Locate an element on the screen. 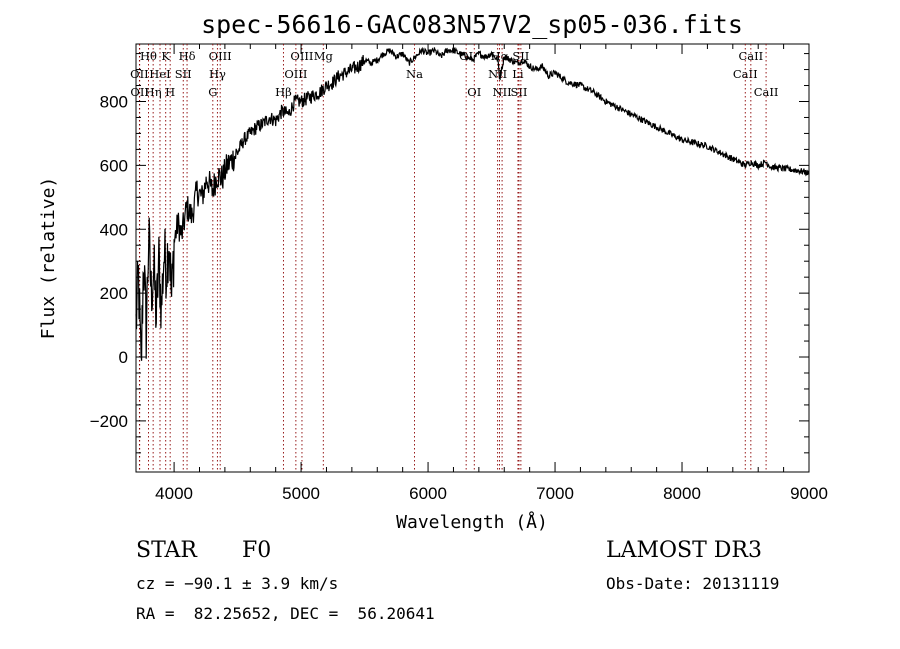 This screenshot has height=649, width=900. spectral-line-label: OI is located at coordinates (474, 92).